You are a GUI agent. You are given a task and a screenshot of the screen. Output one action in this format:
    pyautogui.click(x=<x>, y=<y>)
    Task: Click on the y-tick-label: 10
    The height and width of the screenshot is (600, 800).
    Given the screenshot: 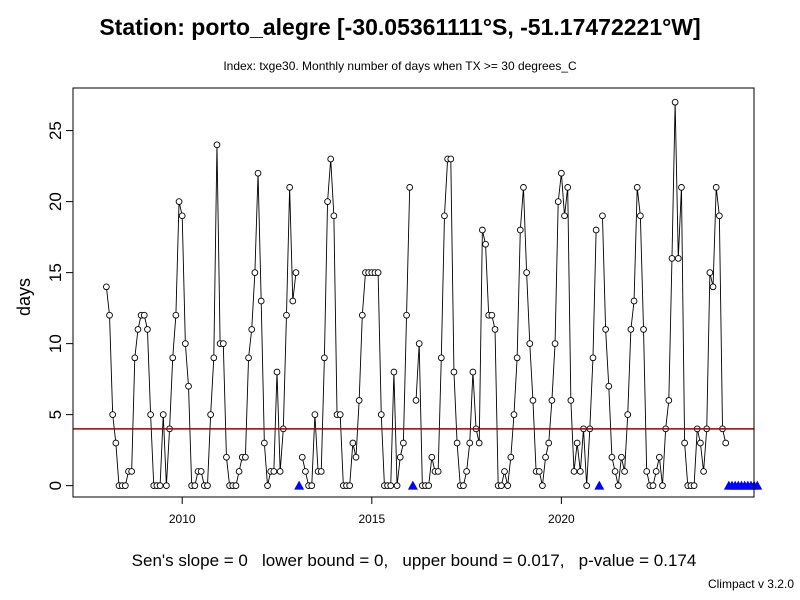 What is the action you would take?
    pyautogui.click(x=55, y=343)
    